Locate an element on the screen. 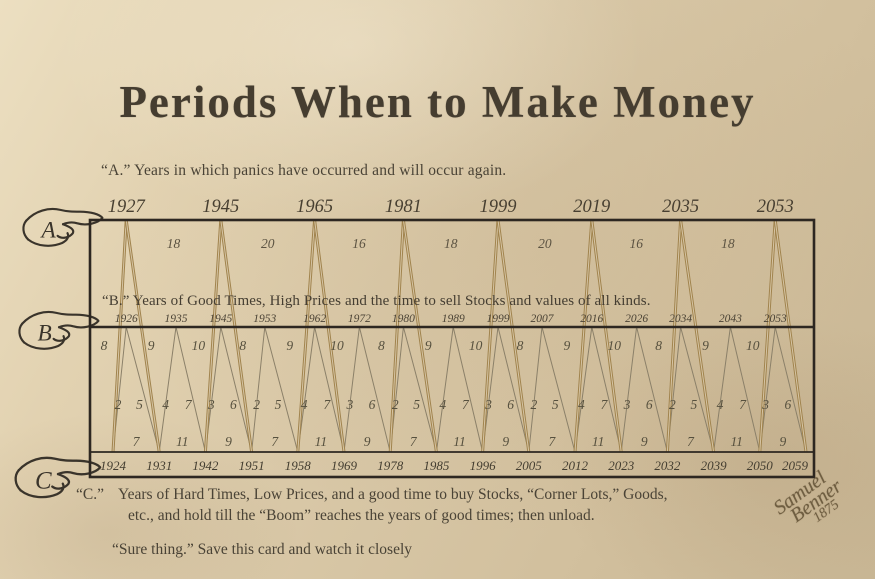 The width and height of the screenshot is (875, 579). good-times-year-label: 2043 is located at coordinates (730, 319).